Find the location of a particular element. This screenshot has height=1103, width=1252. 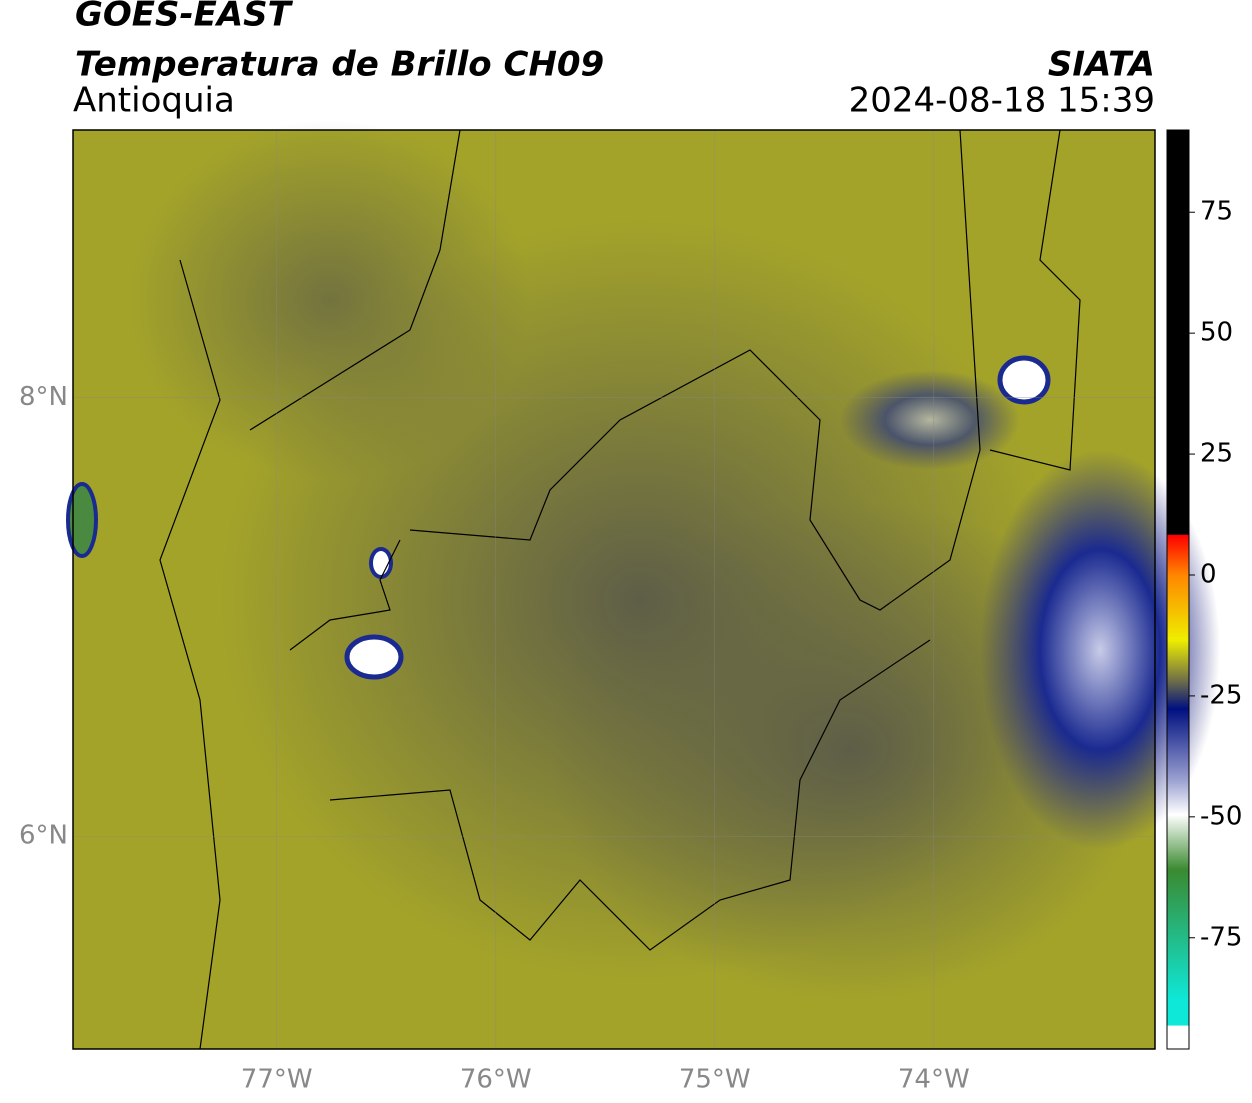

colorbar-tick-label: -50 is located at coordinates (1221, 816).